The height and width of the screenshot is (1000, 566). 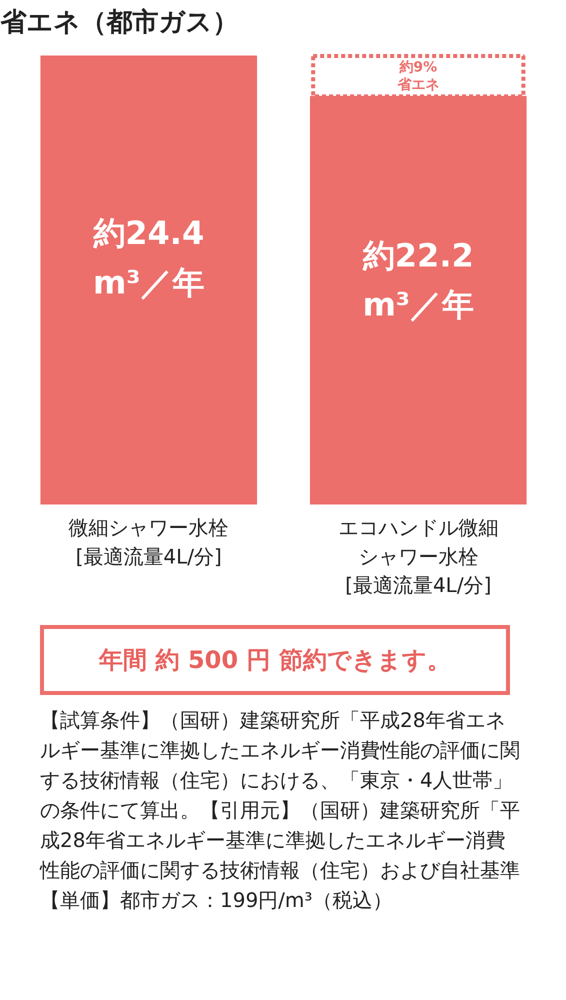 I want to click on chart-title: 省エネ（都市ガス）, so click(x=119, y=23).